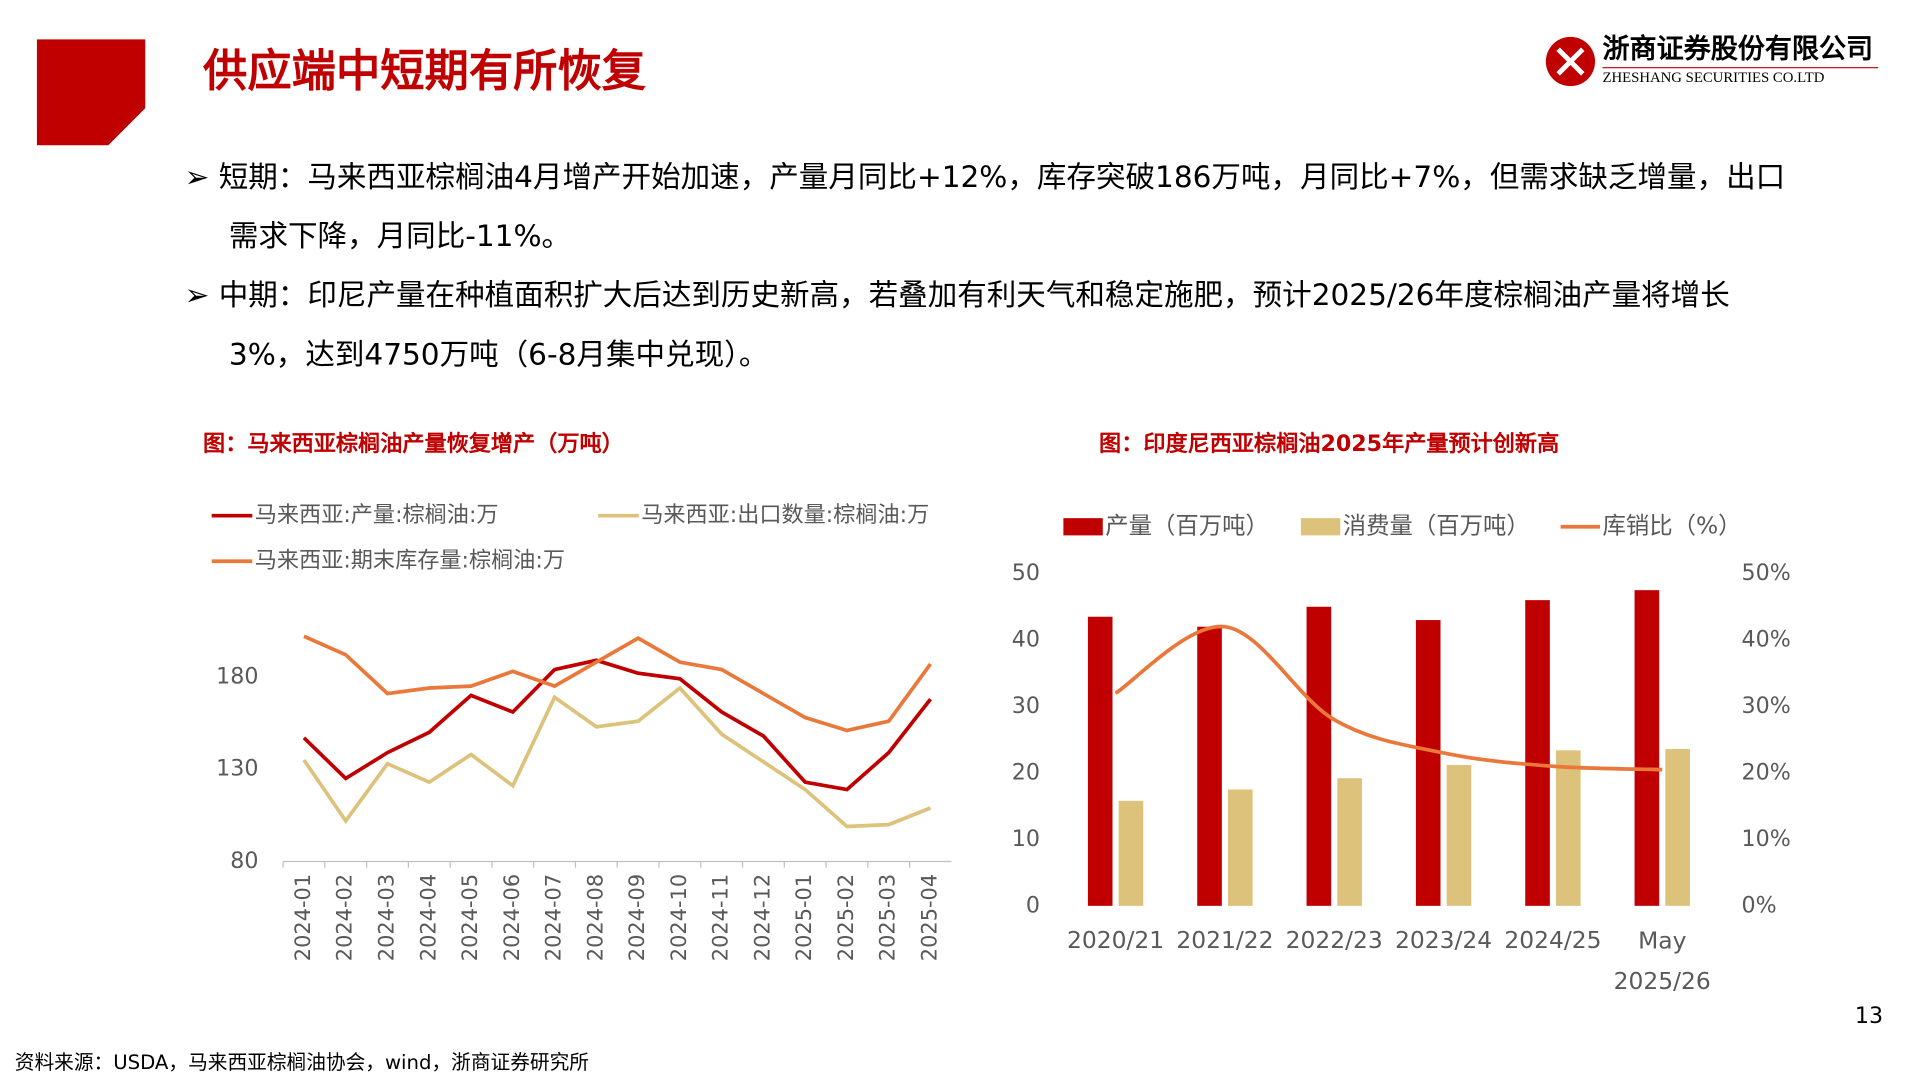 The image size is (1920, 1084). What do you see at coordinates (303, 917) in the screenshot?
I see `x-tick-label: 2024-01` at bounding box center [303, 917].